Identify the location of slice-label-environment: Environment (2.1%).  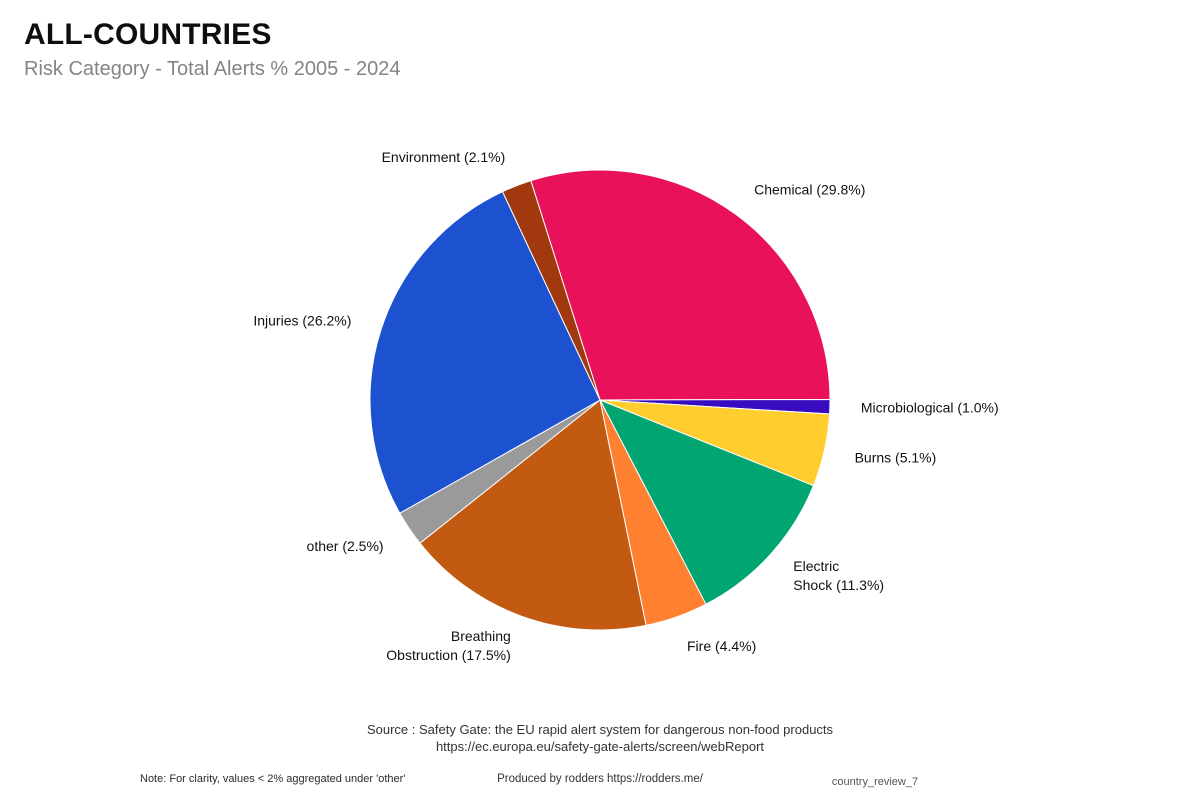
(444, 157).